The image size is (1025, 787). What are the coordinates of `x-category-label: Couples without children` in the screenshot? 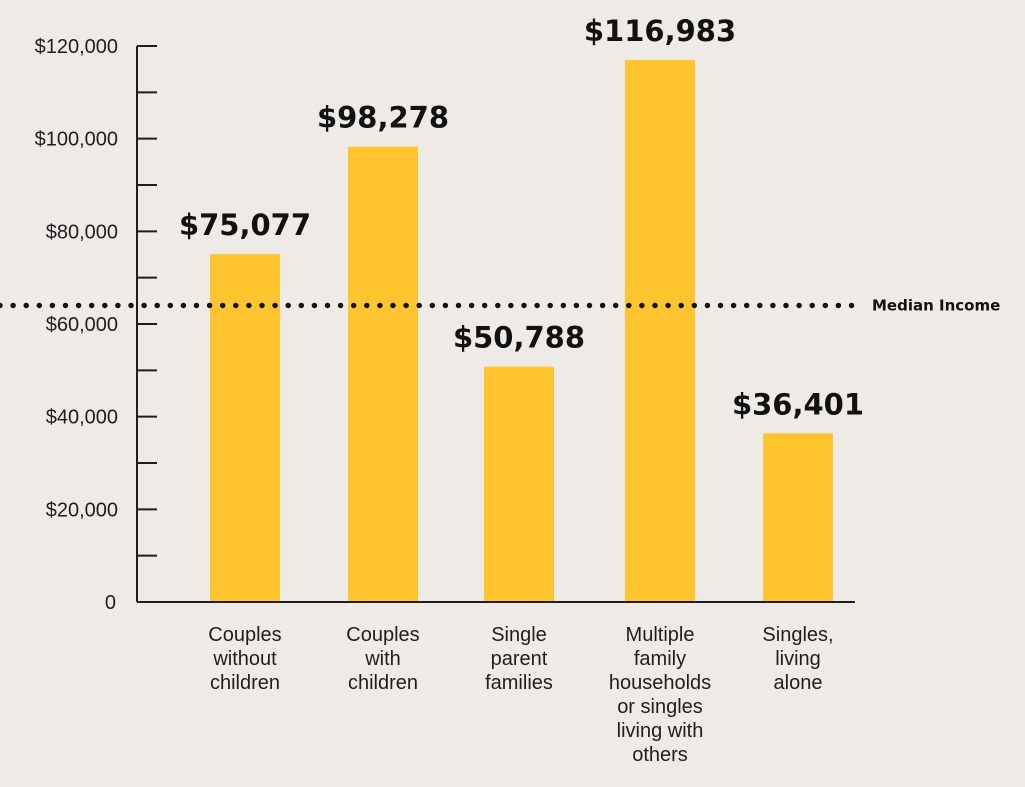 It's located at (244, 659).